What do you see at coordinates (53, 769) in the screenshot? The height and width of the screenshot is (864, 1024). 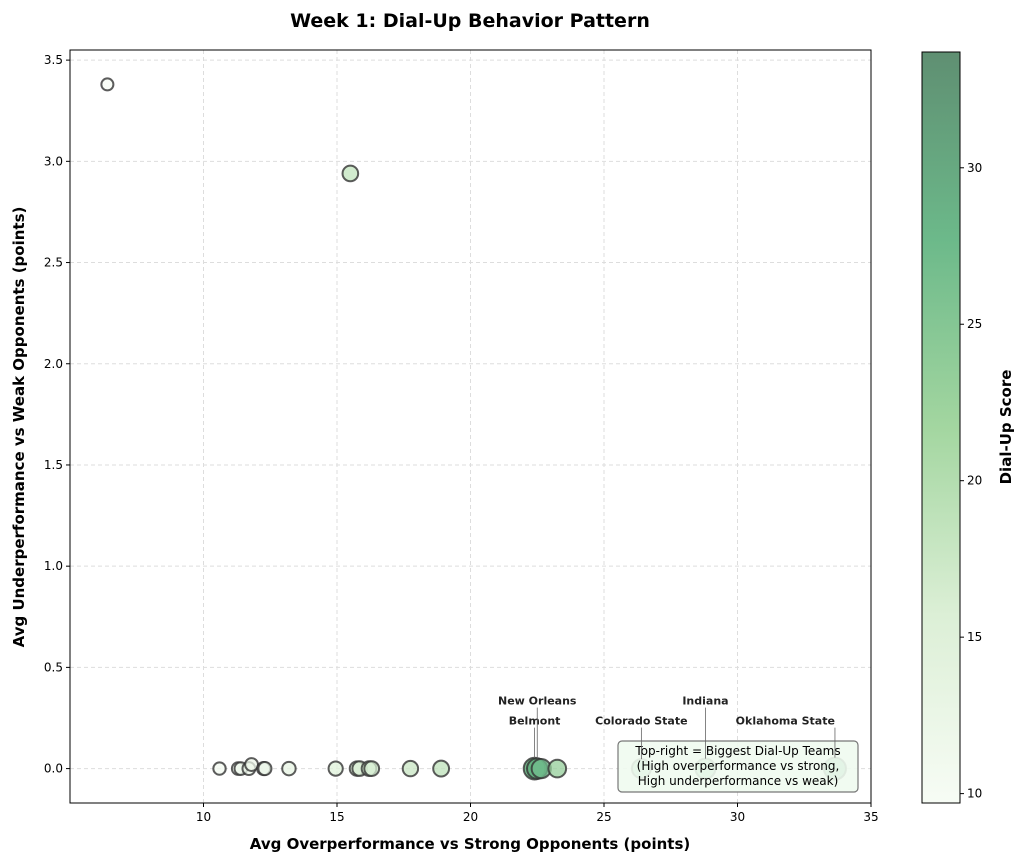 I see `y-tick-label: 0.0` at bounding box center [53, 769].